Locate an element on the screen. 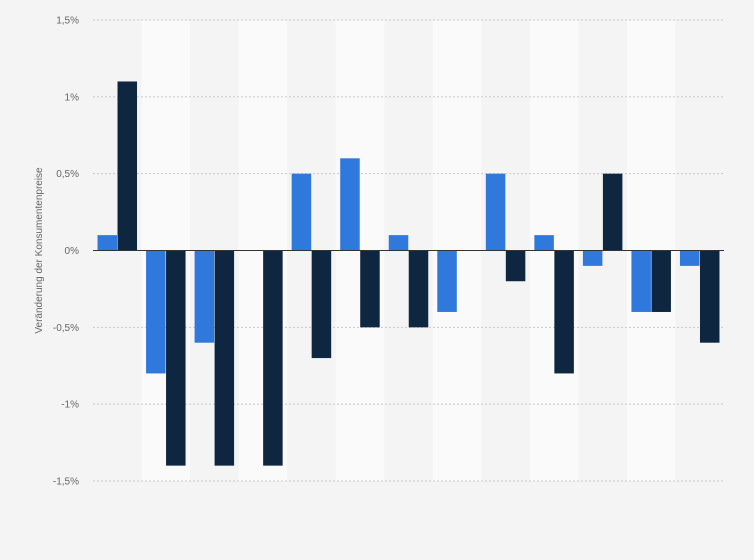 The width and height of the screenshot is (754, 560). y-axis-label: Veränderung der Konsumentenpreise is located at coordinates (39, 250).